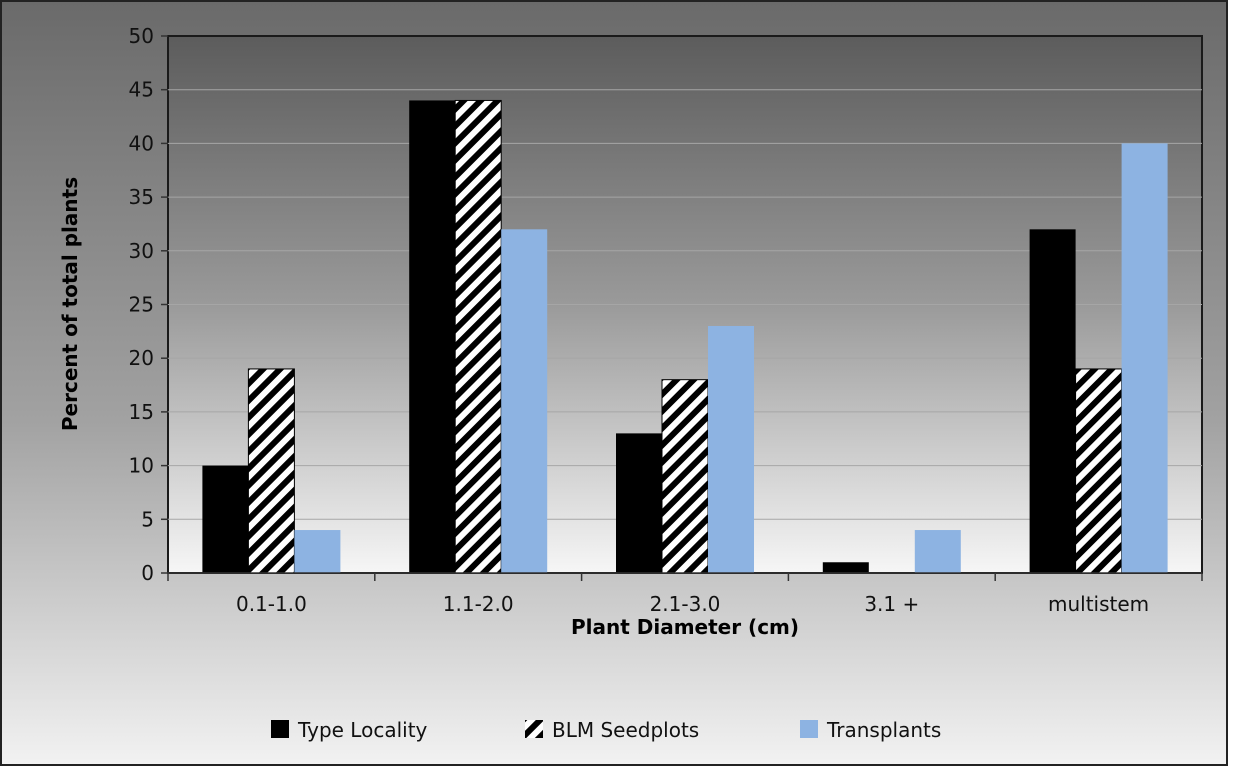  I want to click on x-category-label: multistem, so click(1098, 604).